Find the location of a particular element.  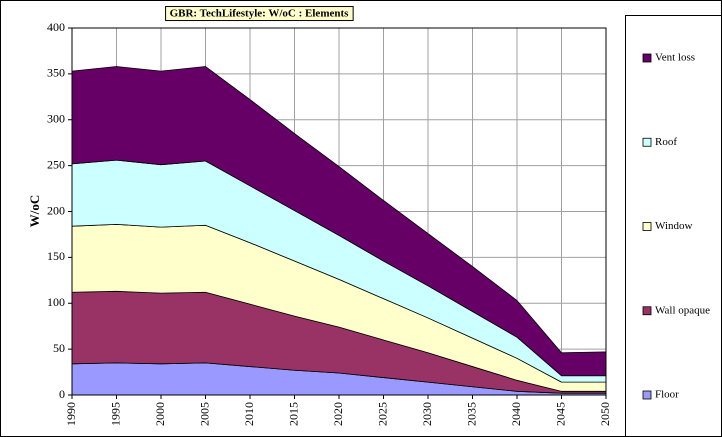

y-tick-label: 350 is located at coordinates (56, 73).